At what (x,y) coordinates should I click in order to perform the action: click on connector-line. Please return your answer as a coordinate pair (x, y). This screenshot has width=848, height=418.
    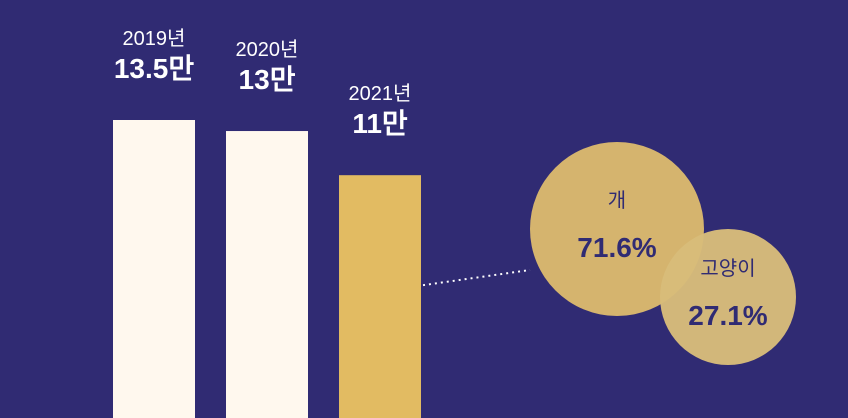
    Looking at the image, I should click on (476, 278).